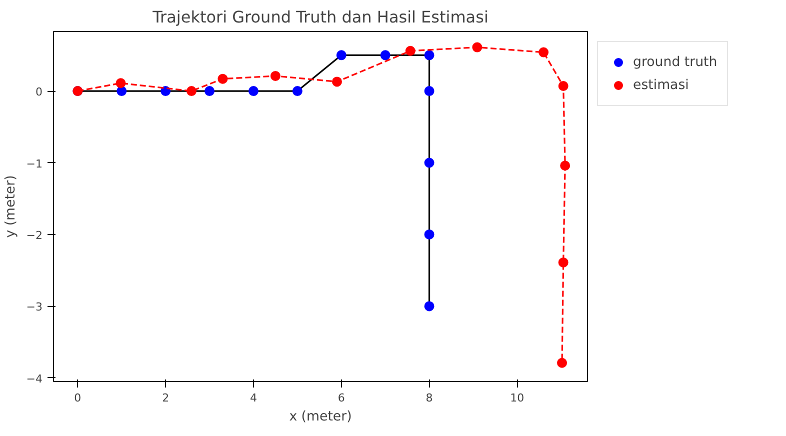  What do you see at coordinates (675, 62) in the screenshot?
I see `legend-label: ground truth` at bounding box center [675, 62].